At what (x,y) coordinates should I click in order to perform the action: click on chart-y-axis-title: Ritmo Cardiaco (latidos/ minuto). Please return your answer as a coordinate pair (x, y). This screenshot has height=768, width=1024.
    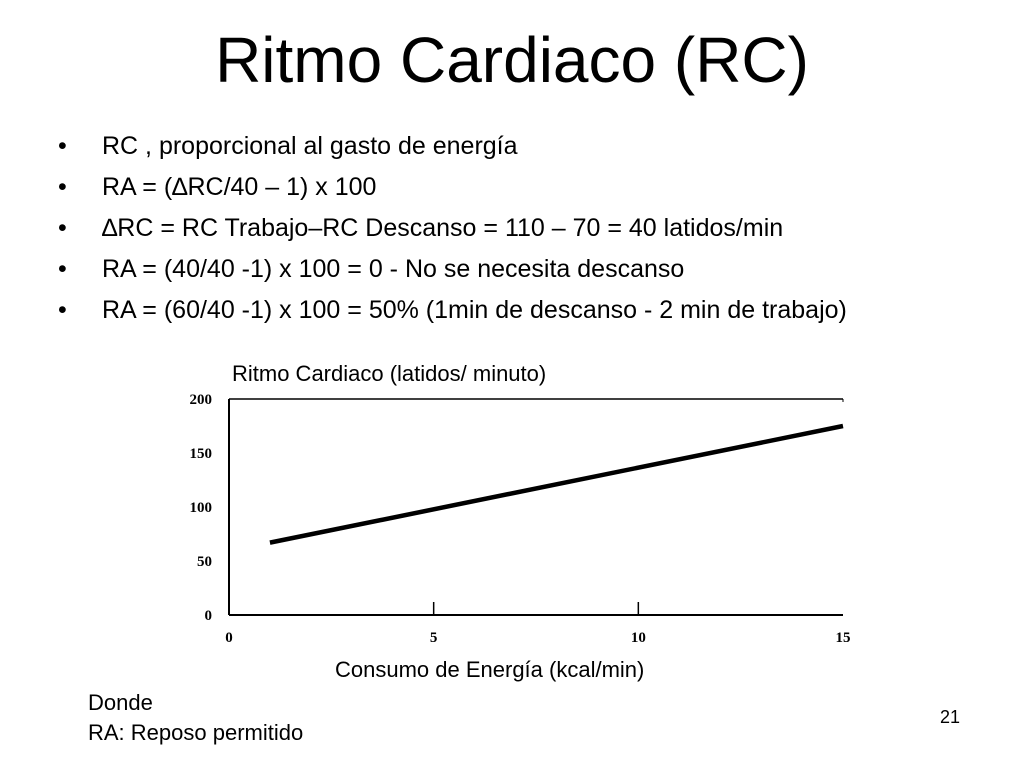
    Looking at the image, I should click on (389, 373).